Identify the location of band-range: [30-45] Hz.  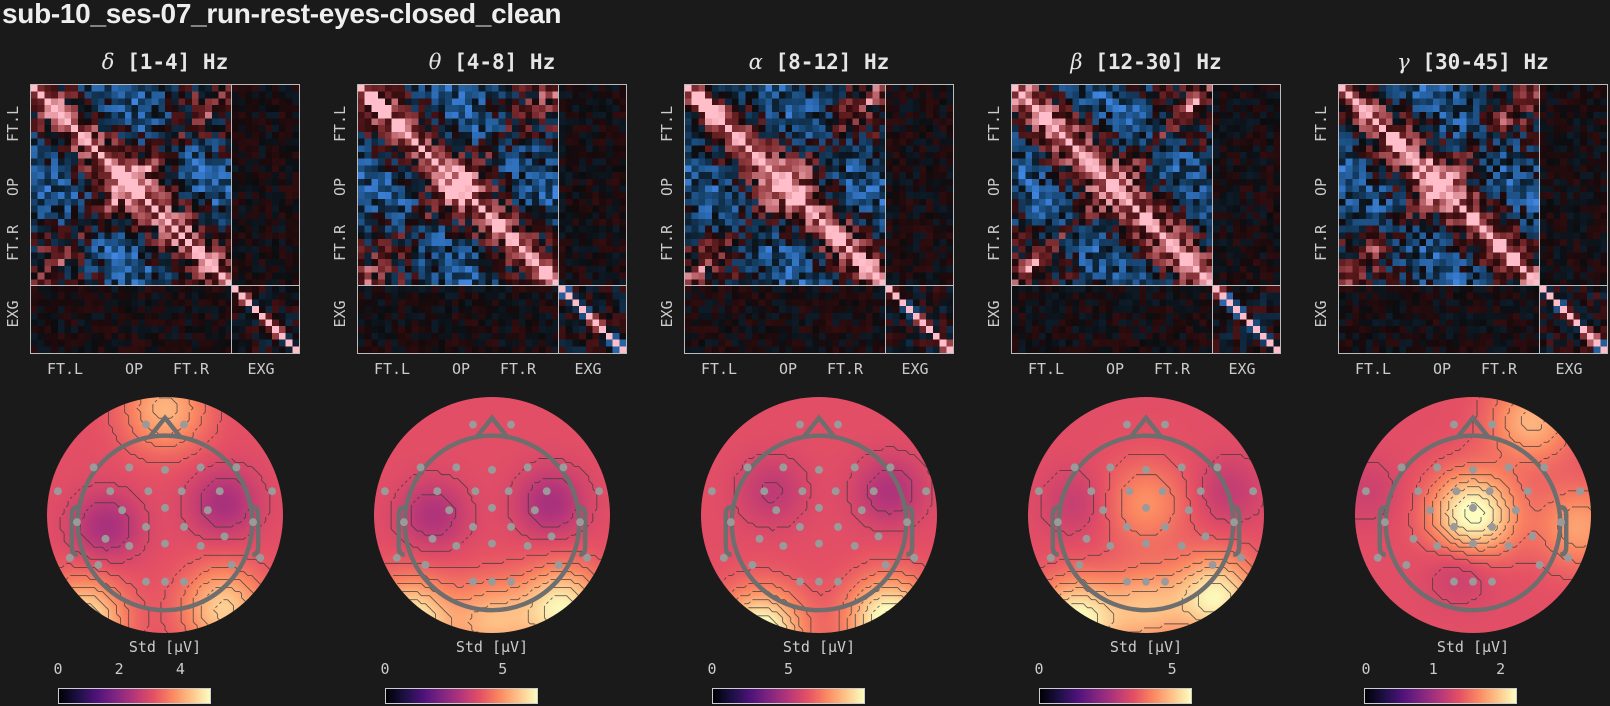
(1485, 62).